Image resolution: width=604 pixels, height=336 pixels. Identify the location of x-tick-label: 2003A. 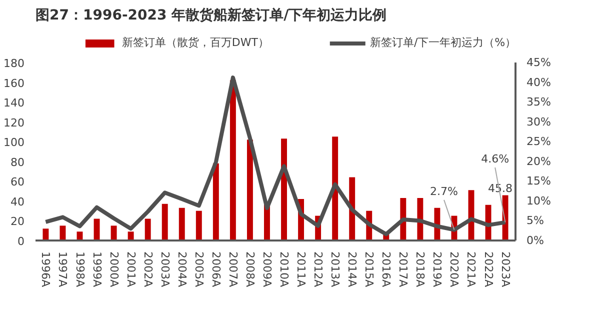
(165, 270).